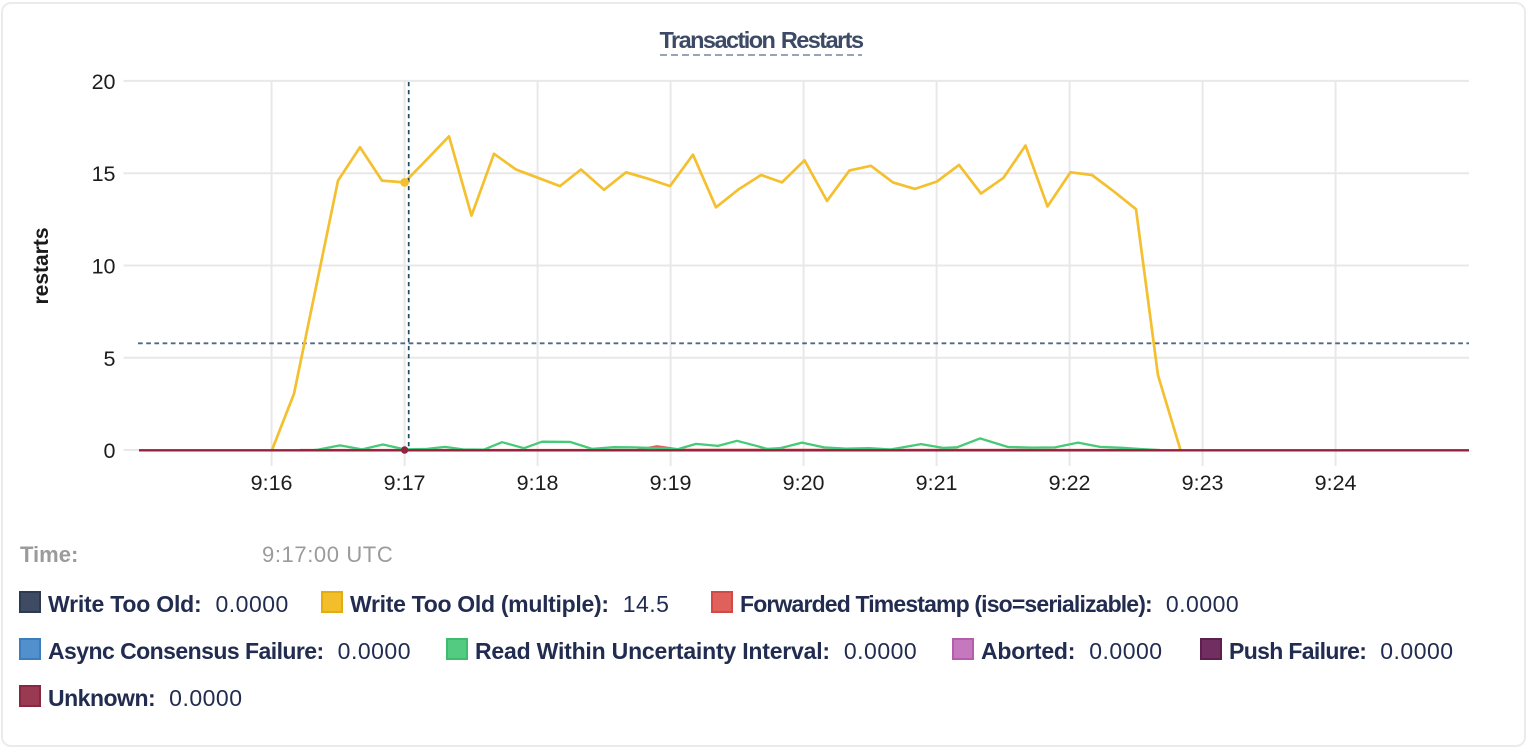 The image size is (1528, 747). I want to click on svg-text: 9:22, so click(1070, 483).